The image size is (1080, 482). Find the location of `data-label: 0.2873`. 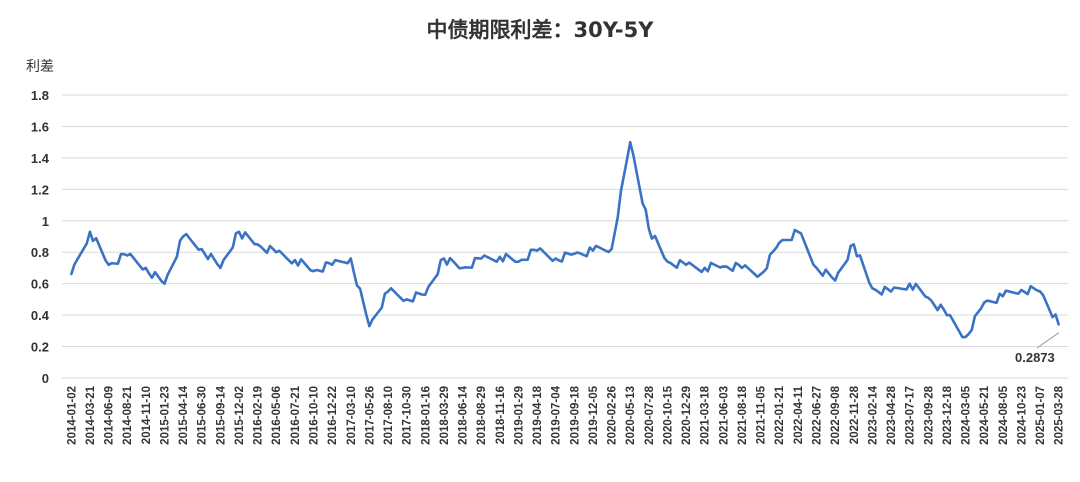

data-label: 0.2873 is located at coordinates (1035, 357).